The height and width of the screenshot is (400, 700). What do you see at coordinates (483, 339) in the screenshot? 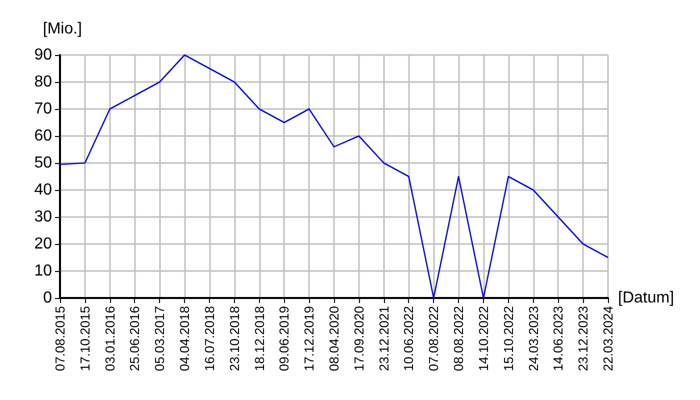
I see `x-tick-label: 14.10.2022` at bounding box center [483, 339].